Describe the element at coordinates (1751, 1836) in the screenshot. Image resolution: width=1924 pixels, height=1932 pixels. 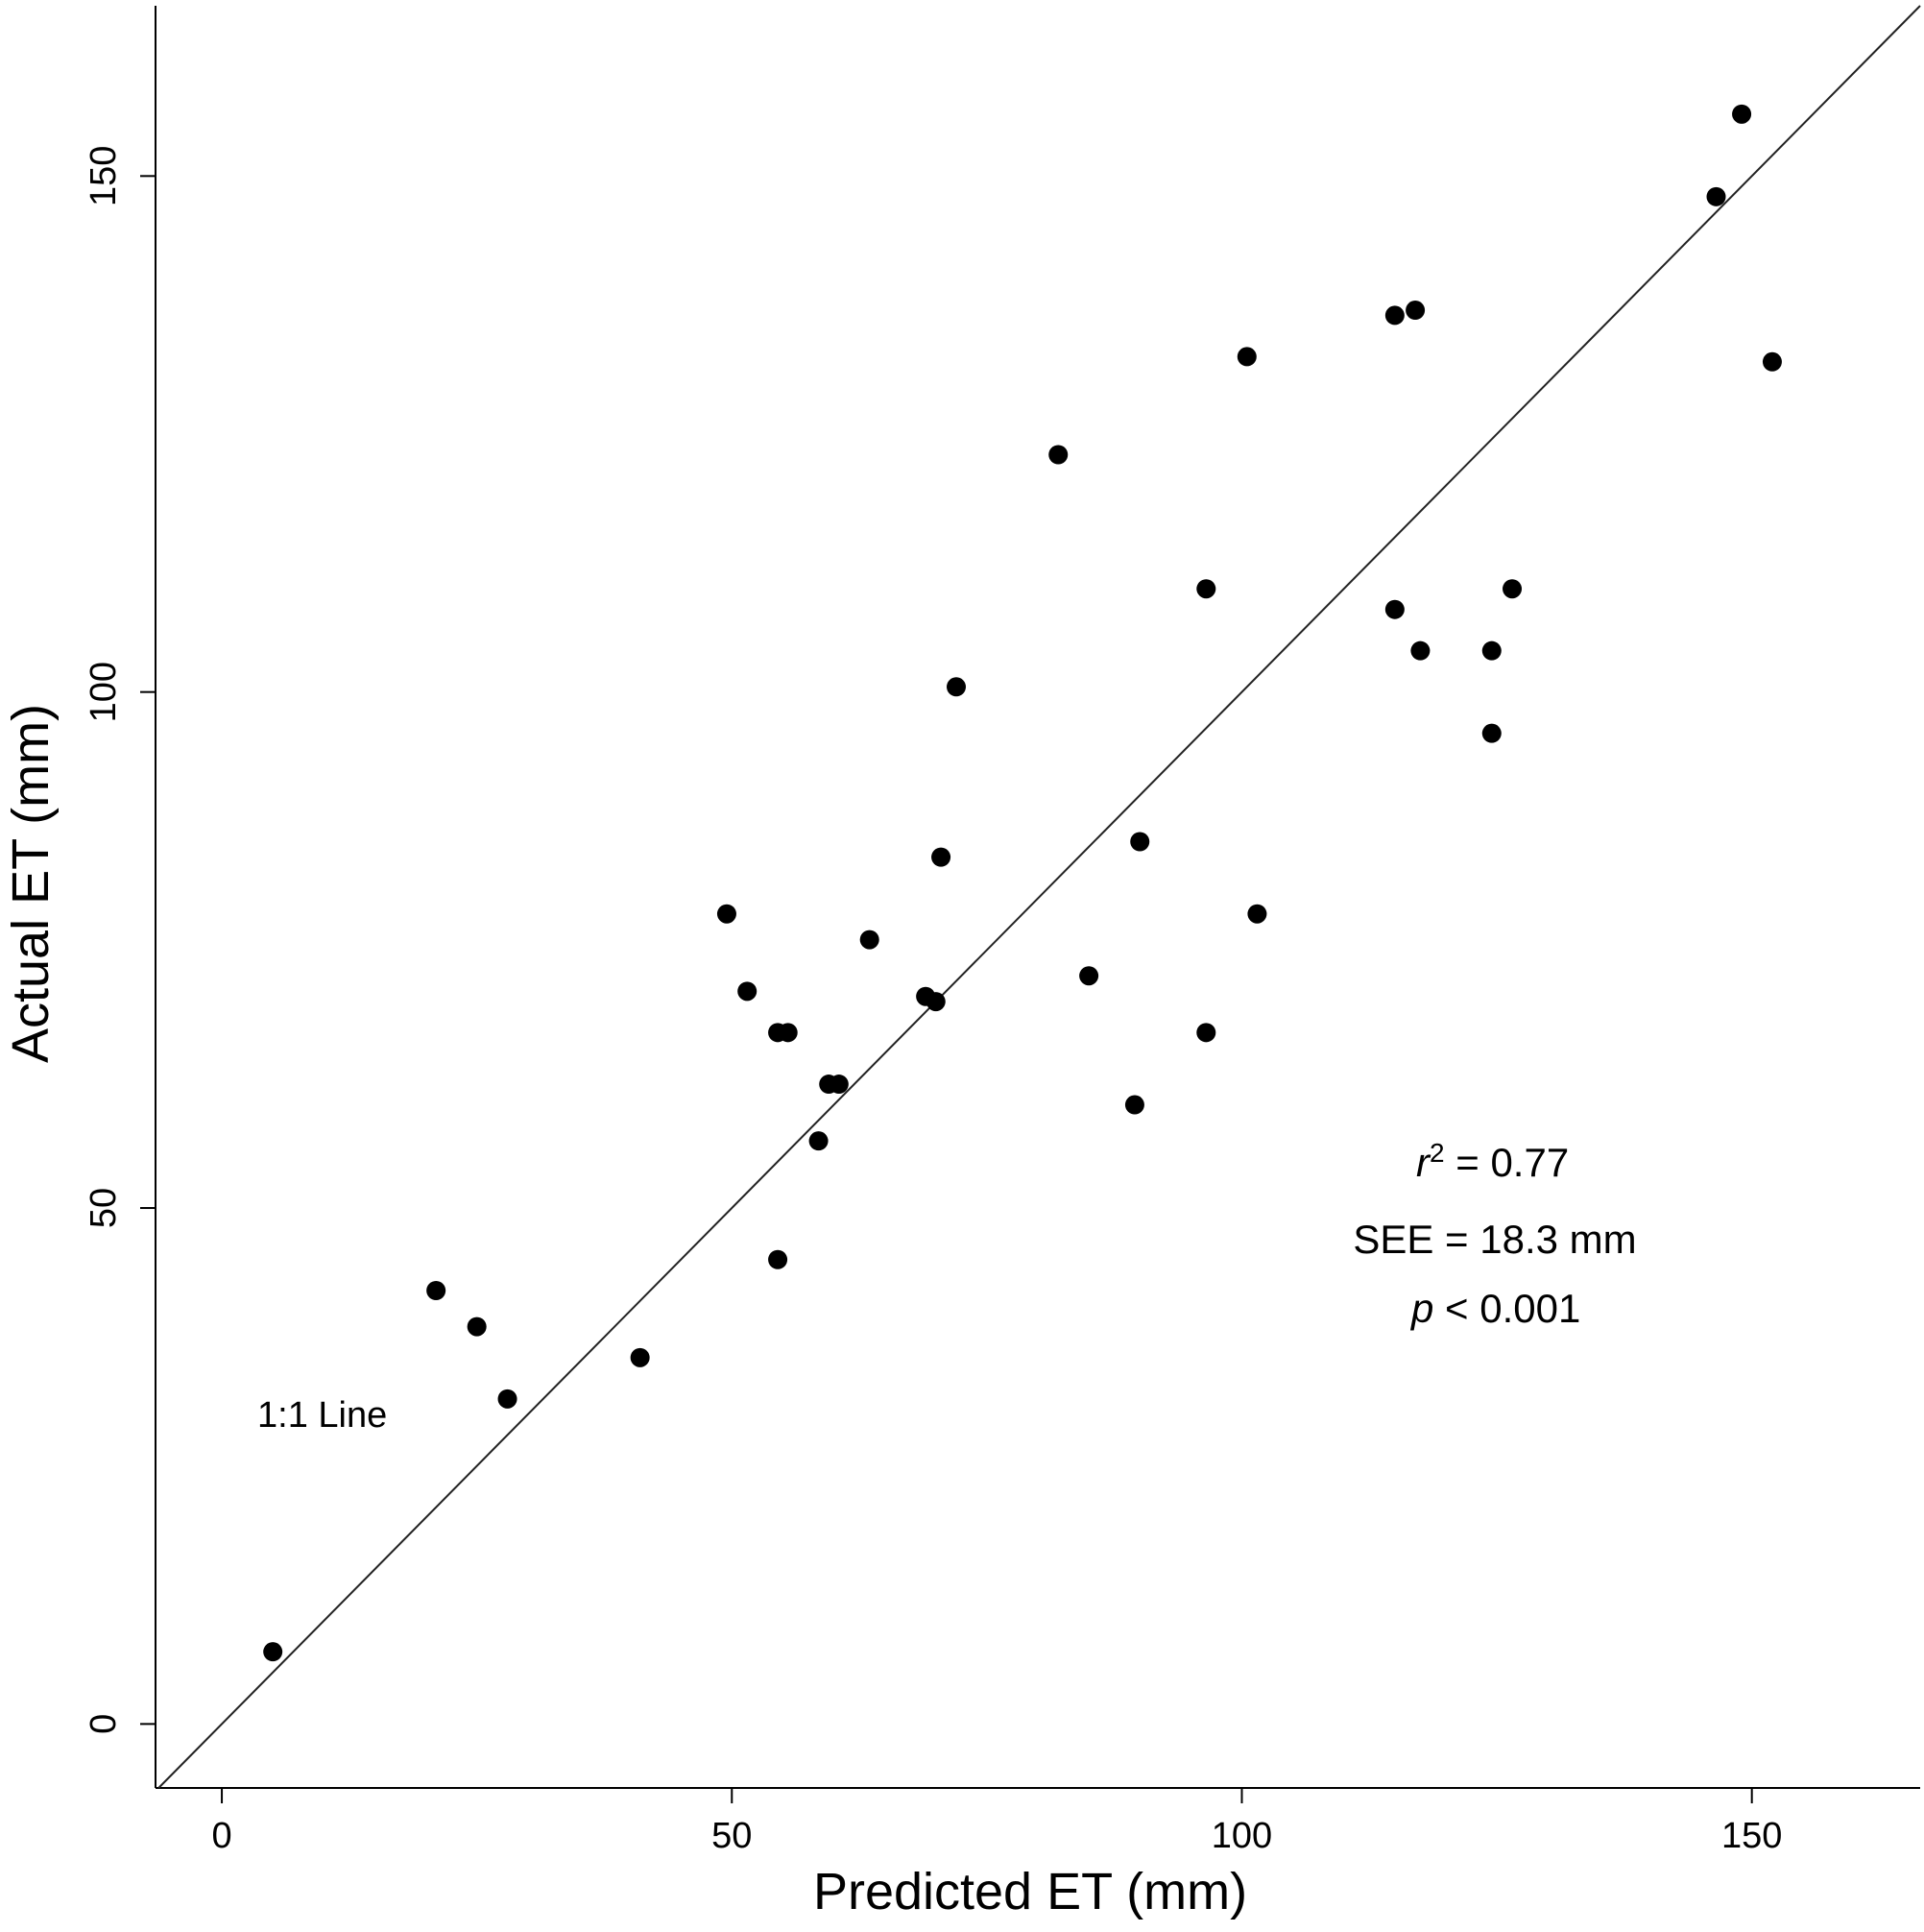
I see `x-tick-label: 150` at that location.